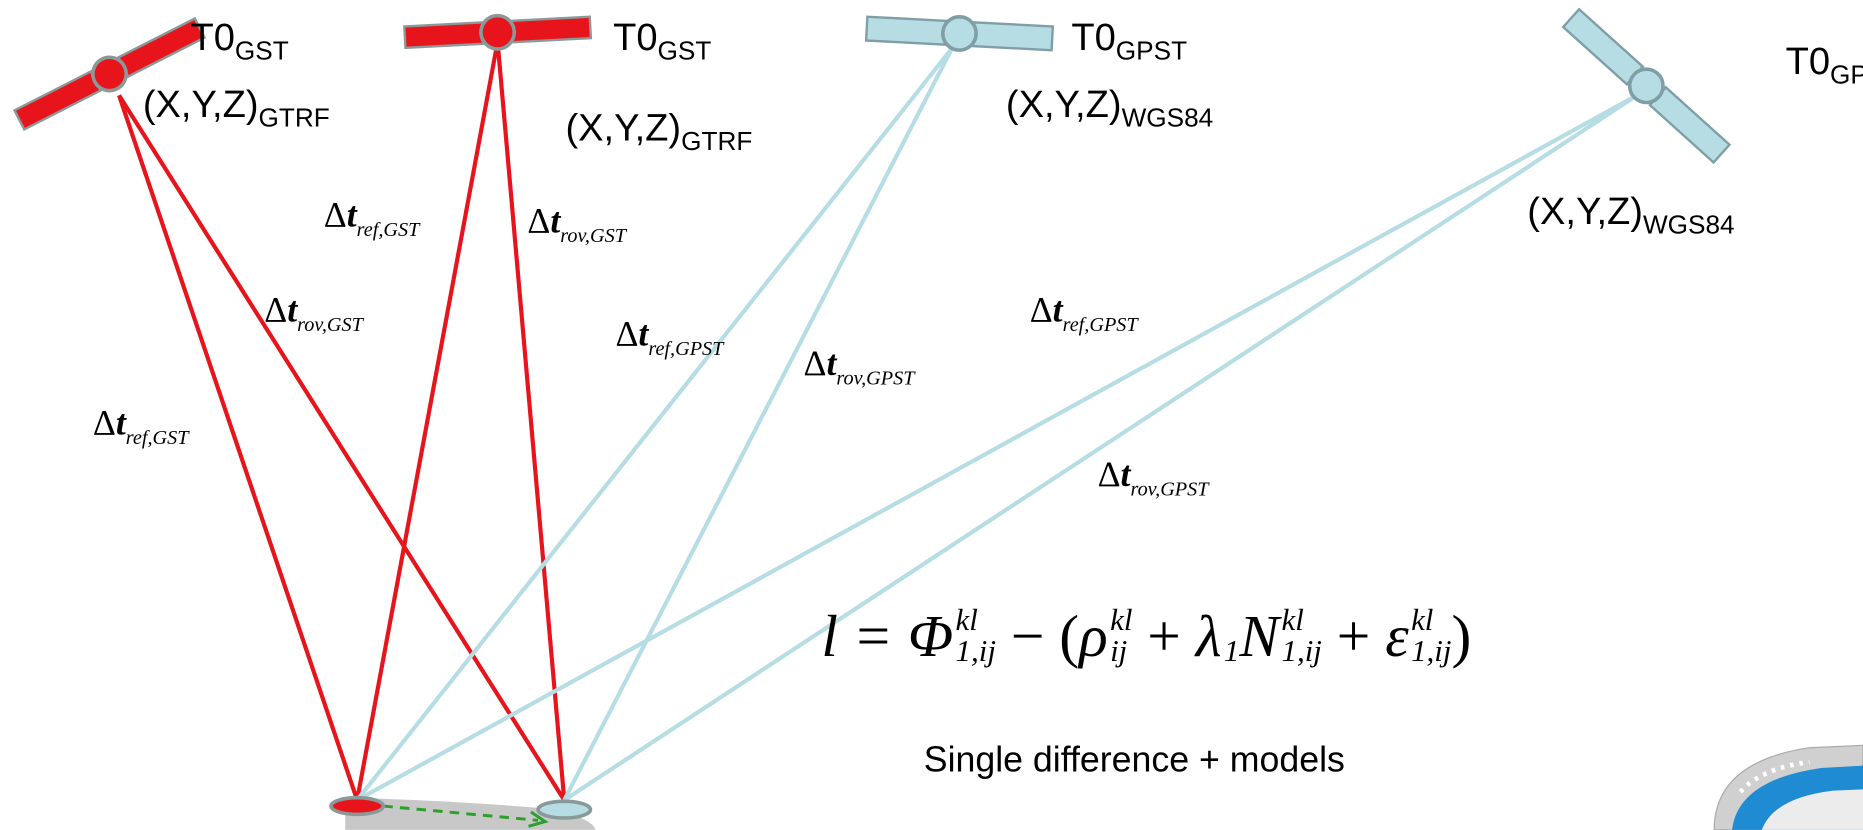 The height and width of the screenshot is (830, 1863). I want to click on reference-receiver, so click(357, 806).